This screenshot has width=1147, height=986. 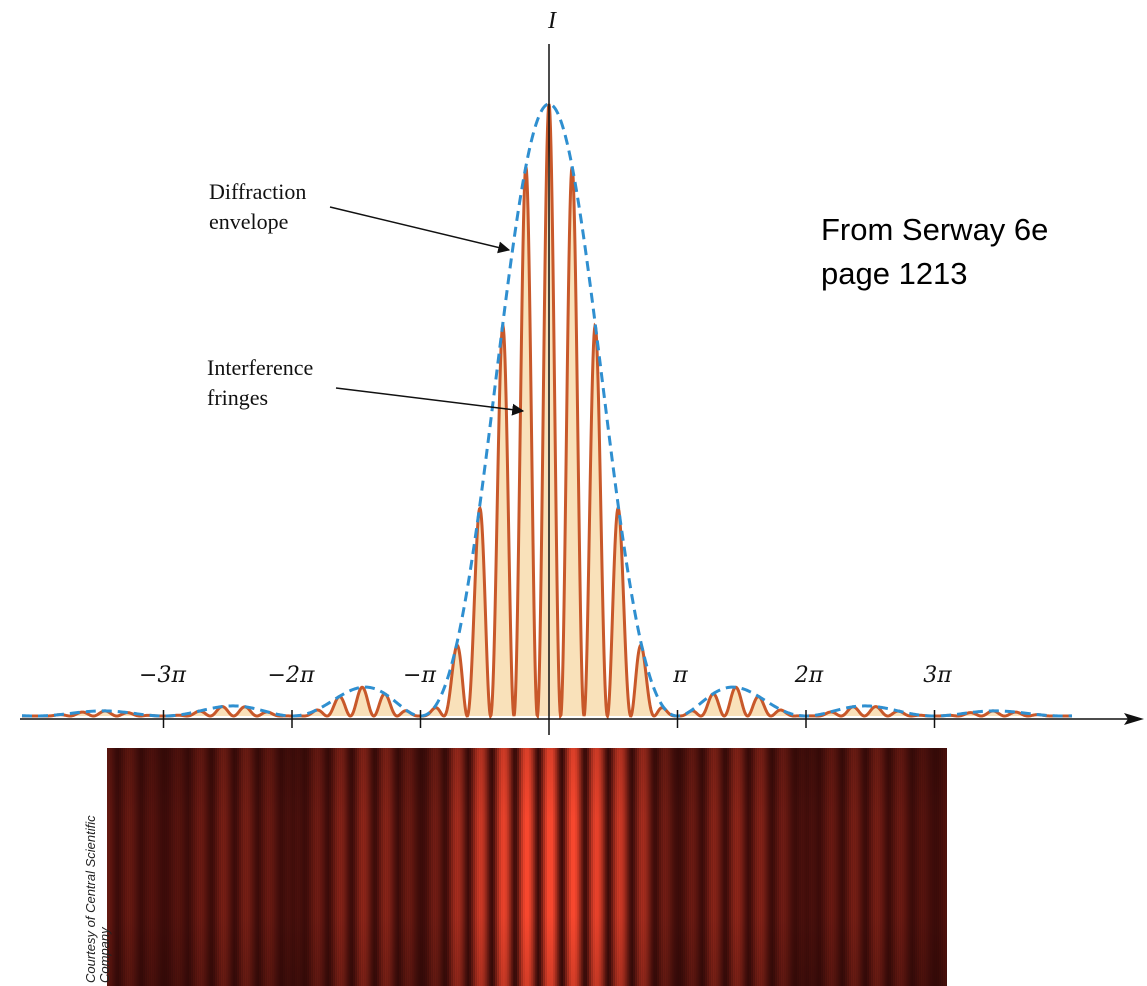 What do you see at coordinates (360, 216) in the screenshot?
I see `diffraction-envelope-callout: Diffraction envelope` at bounding box center [360, 216].